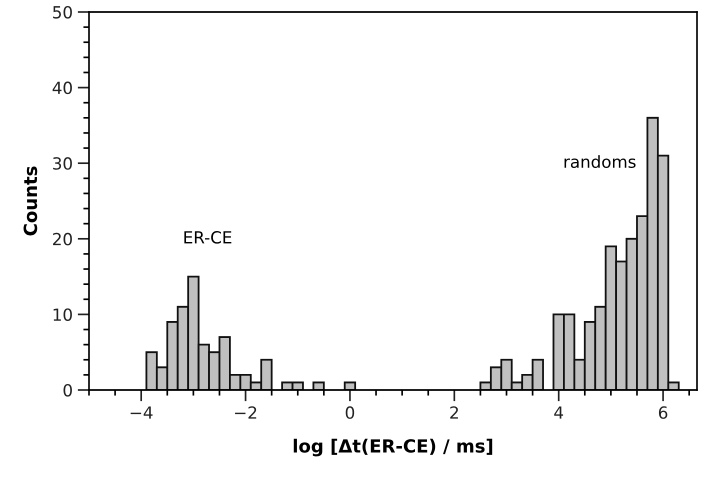 This screenshot has width=721, height=487. I want to click on x-tick-label: 0, so click(350, 412).